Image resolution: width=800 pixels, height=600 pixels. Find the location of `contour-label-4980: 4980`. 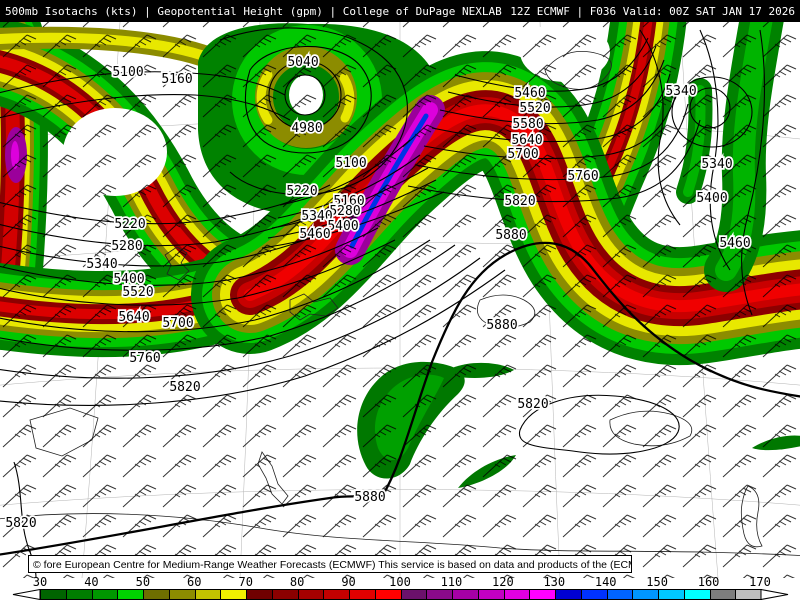

contour-label-4980: 4980 is located at coordinates (306, 128).